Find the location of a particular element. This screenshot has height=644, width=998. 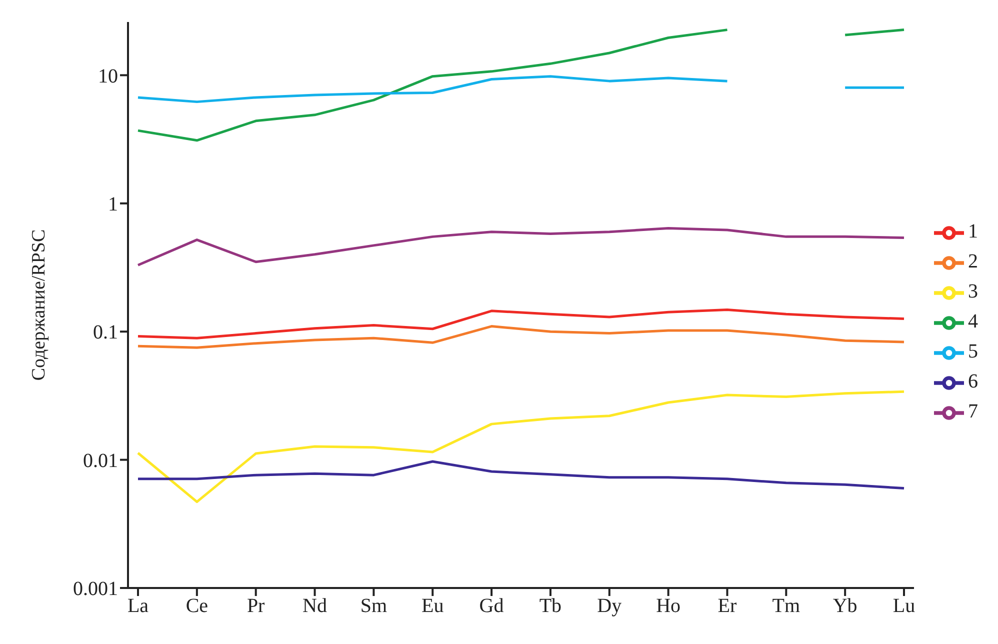

x-tick-label: Tm is located at coordinates (786, 606).